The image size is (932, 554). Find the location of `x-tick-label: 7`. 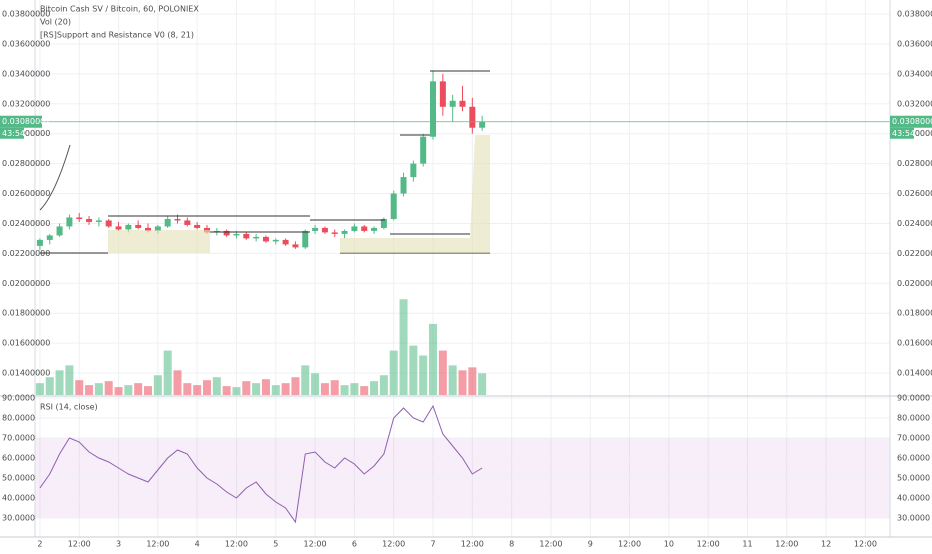

x-tick-label: 7 is located at coordinates (432, 544).